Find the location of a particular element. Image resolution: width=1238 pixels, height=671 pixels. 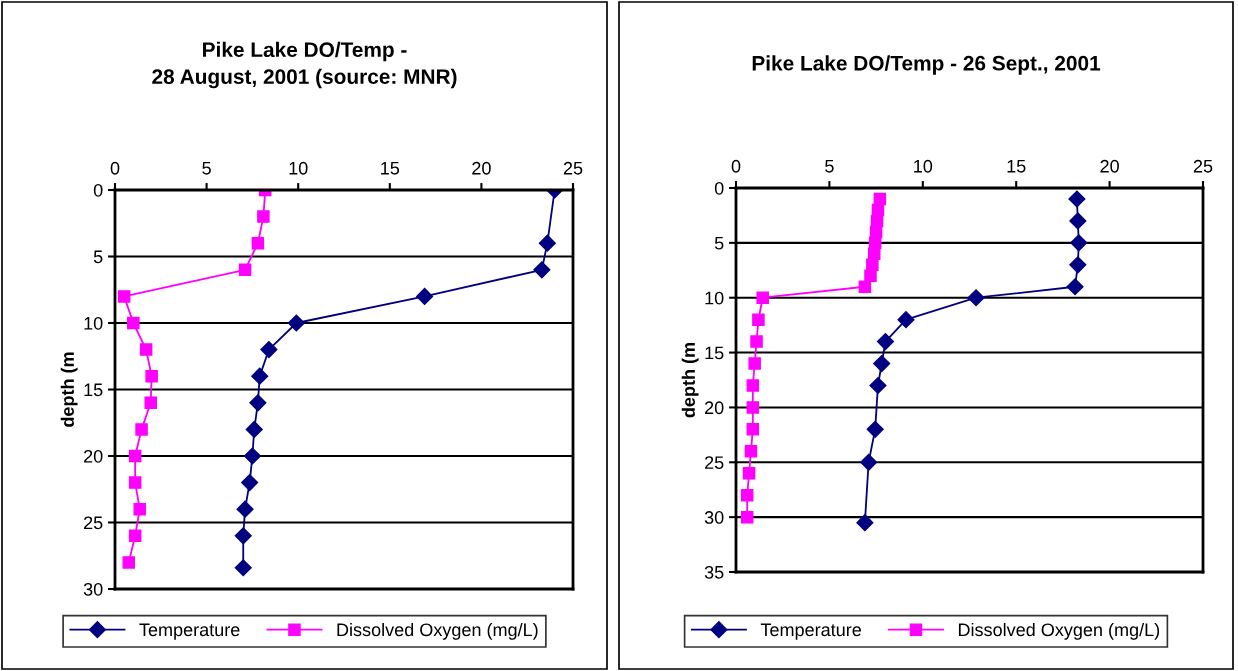

y-tick-label: 35 is located at coordinates (714, 572).